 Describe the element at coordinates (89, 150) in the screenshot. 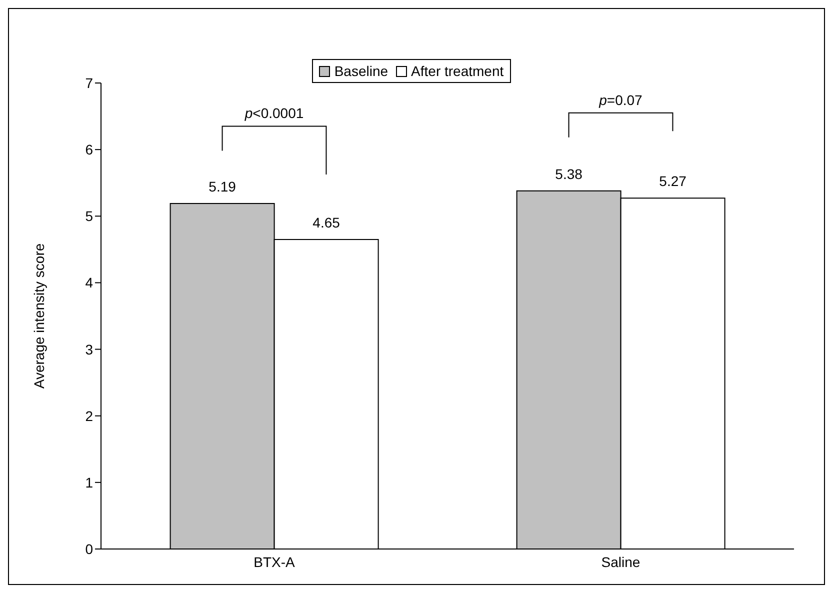

I see `y-tick-label: 6` at that location.